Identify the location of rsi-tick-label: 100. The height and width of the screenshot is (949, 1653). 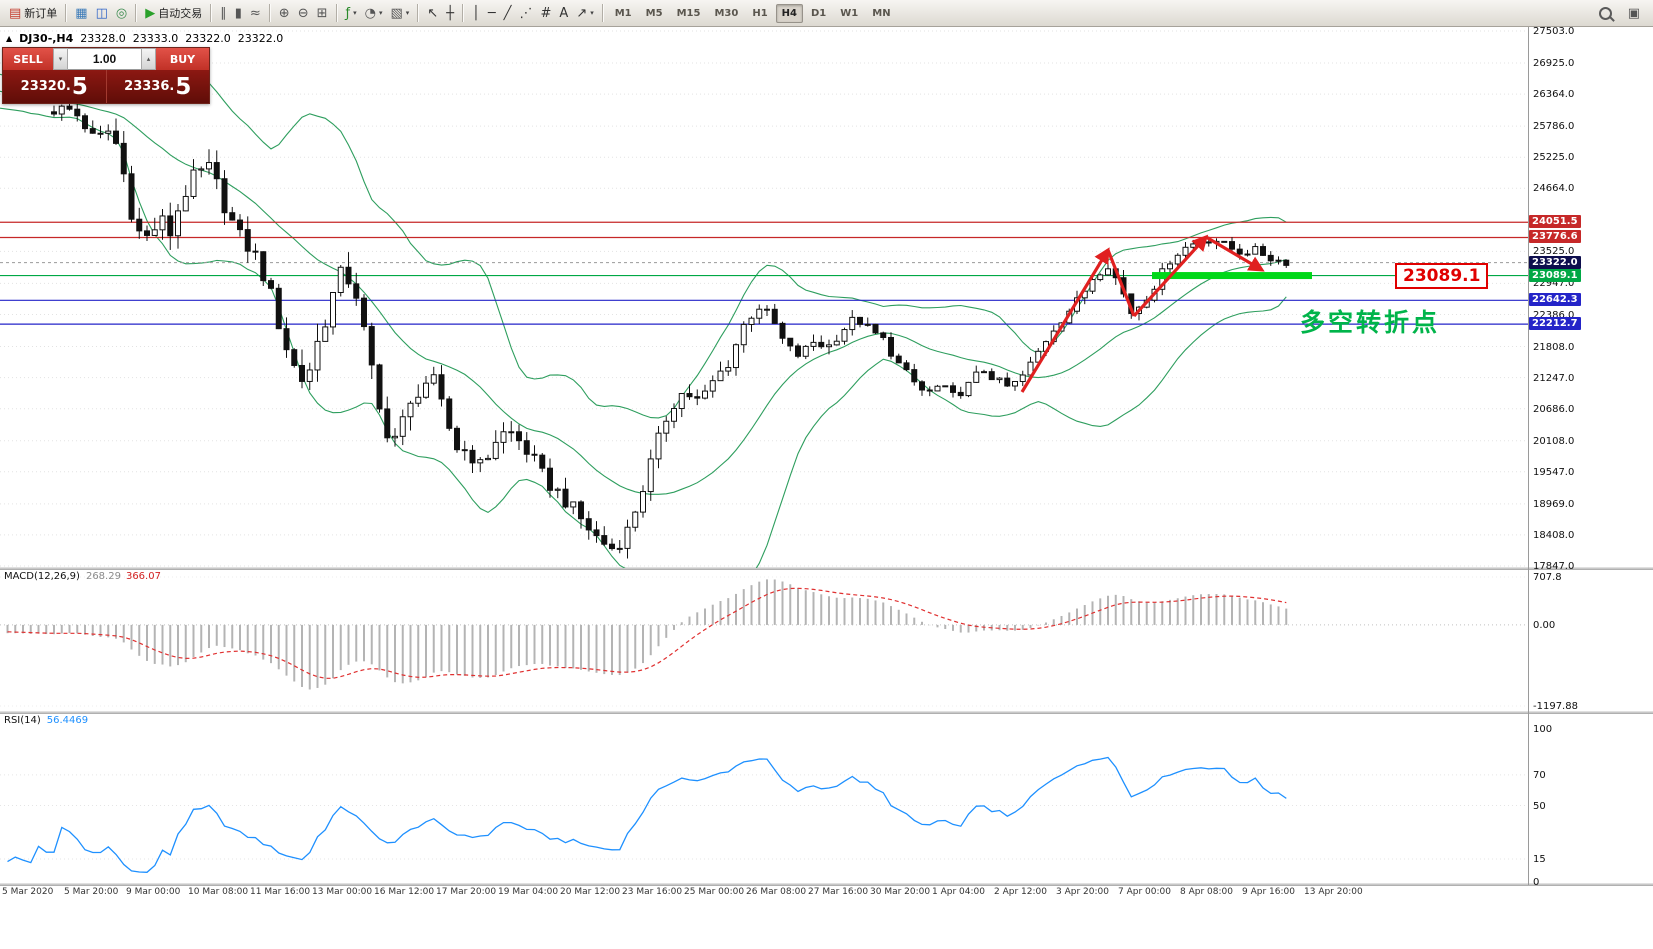
(1543, 729).